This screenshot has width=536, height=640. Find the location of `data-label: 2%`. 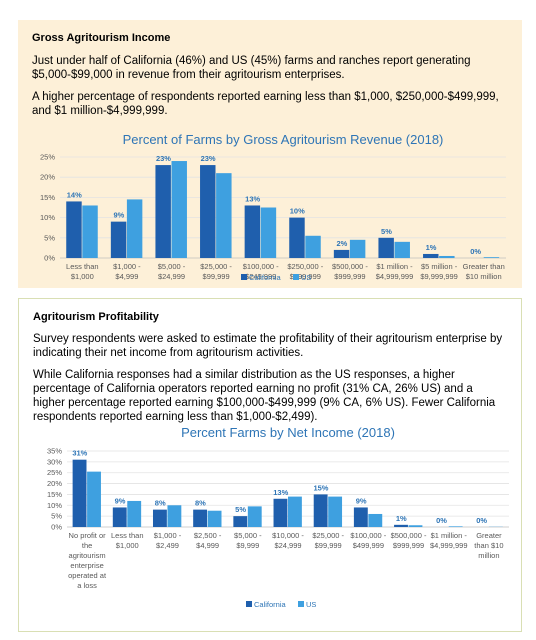

data-label: 2% is located at coordinates (341, 243).